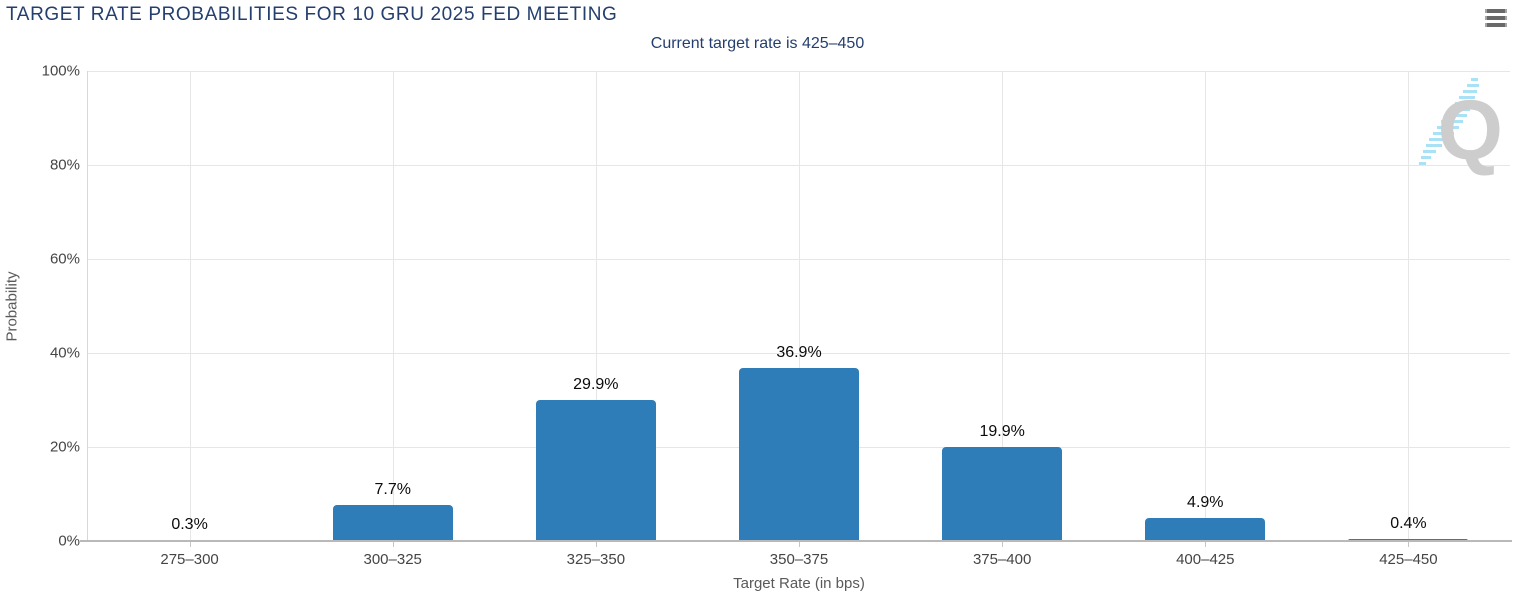  What do you see at coordinates (189, 559) in the screenshot?
I see `x-category-label: 275–300` at bounding box center [189, 559].